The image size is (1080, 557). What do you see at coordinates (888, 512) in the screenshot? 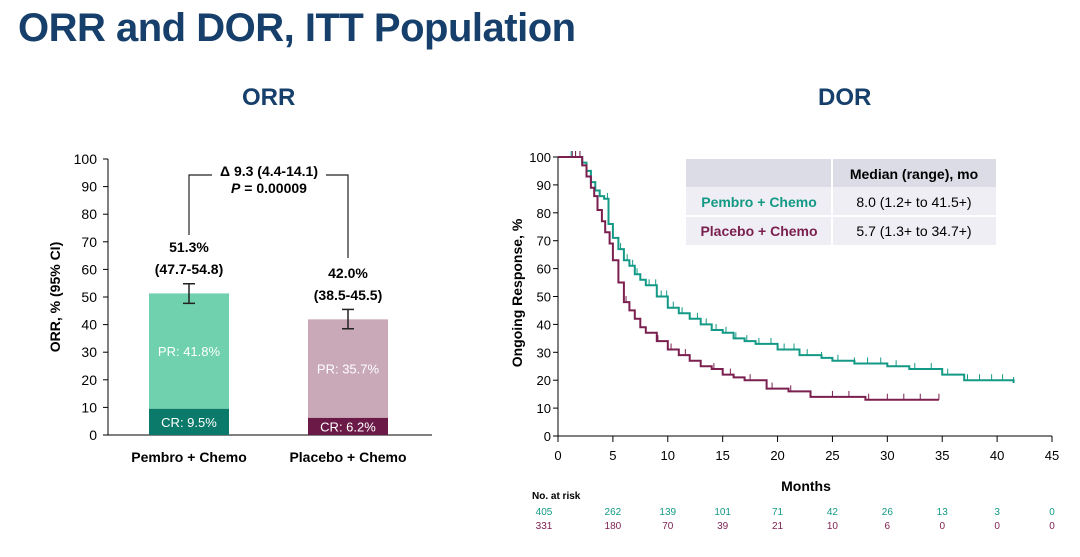
I see `risk-table-value: 26` at bounding box center [888, 512].